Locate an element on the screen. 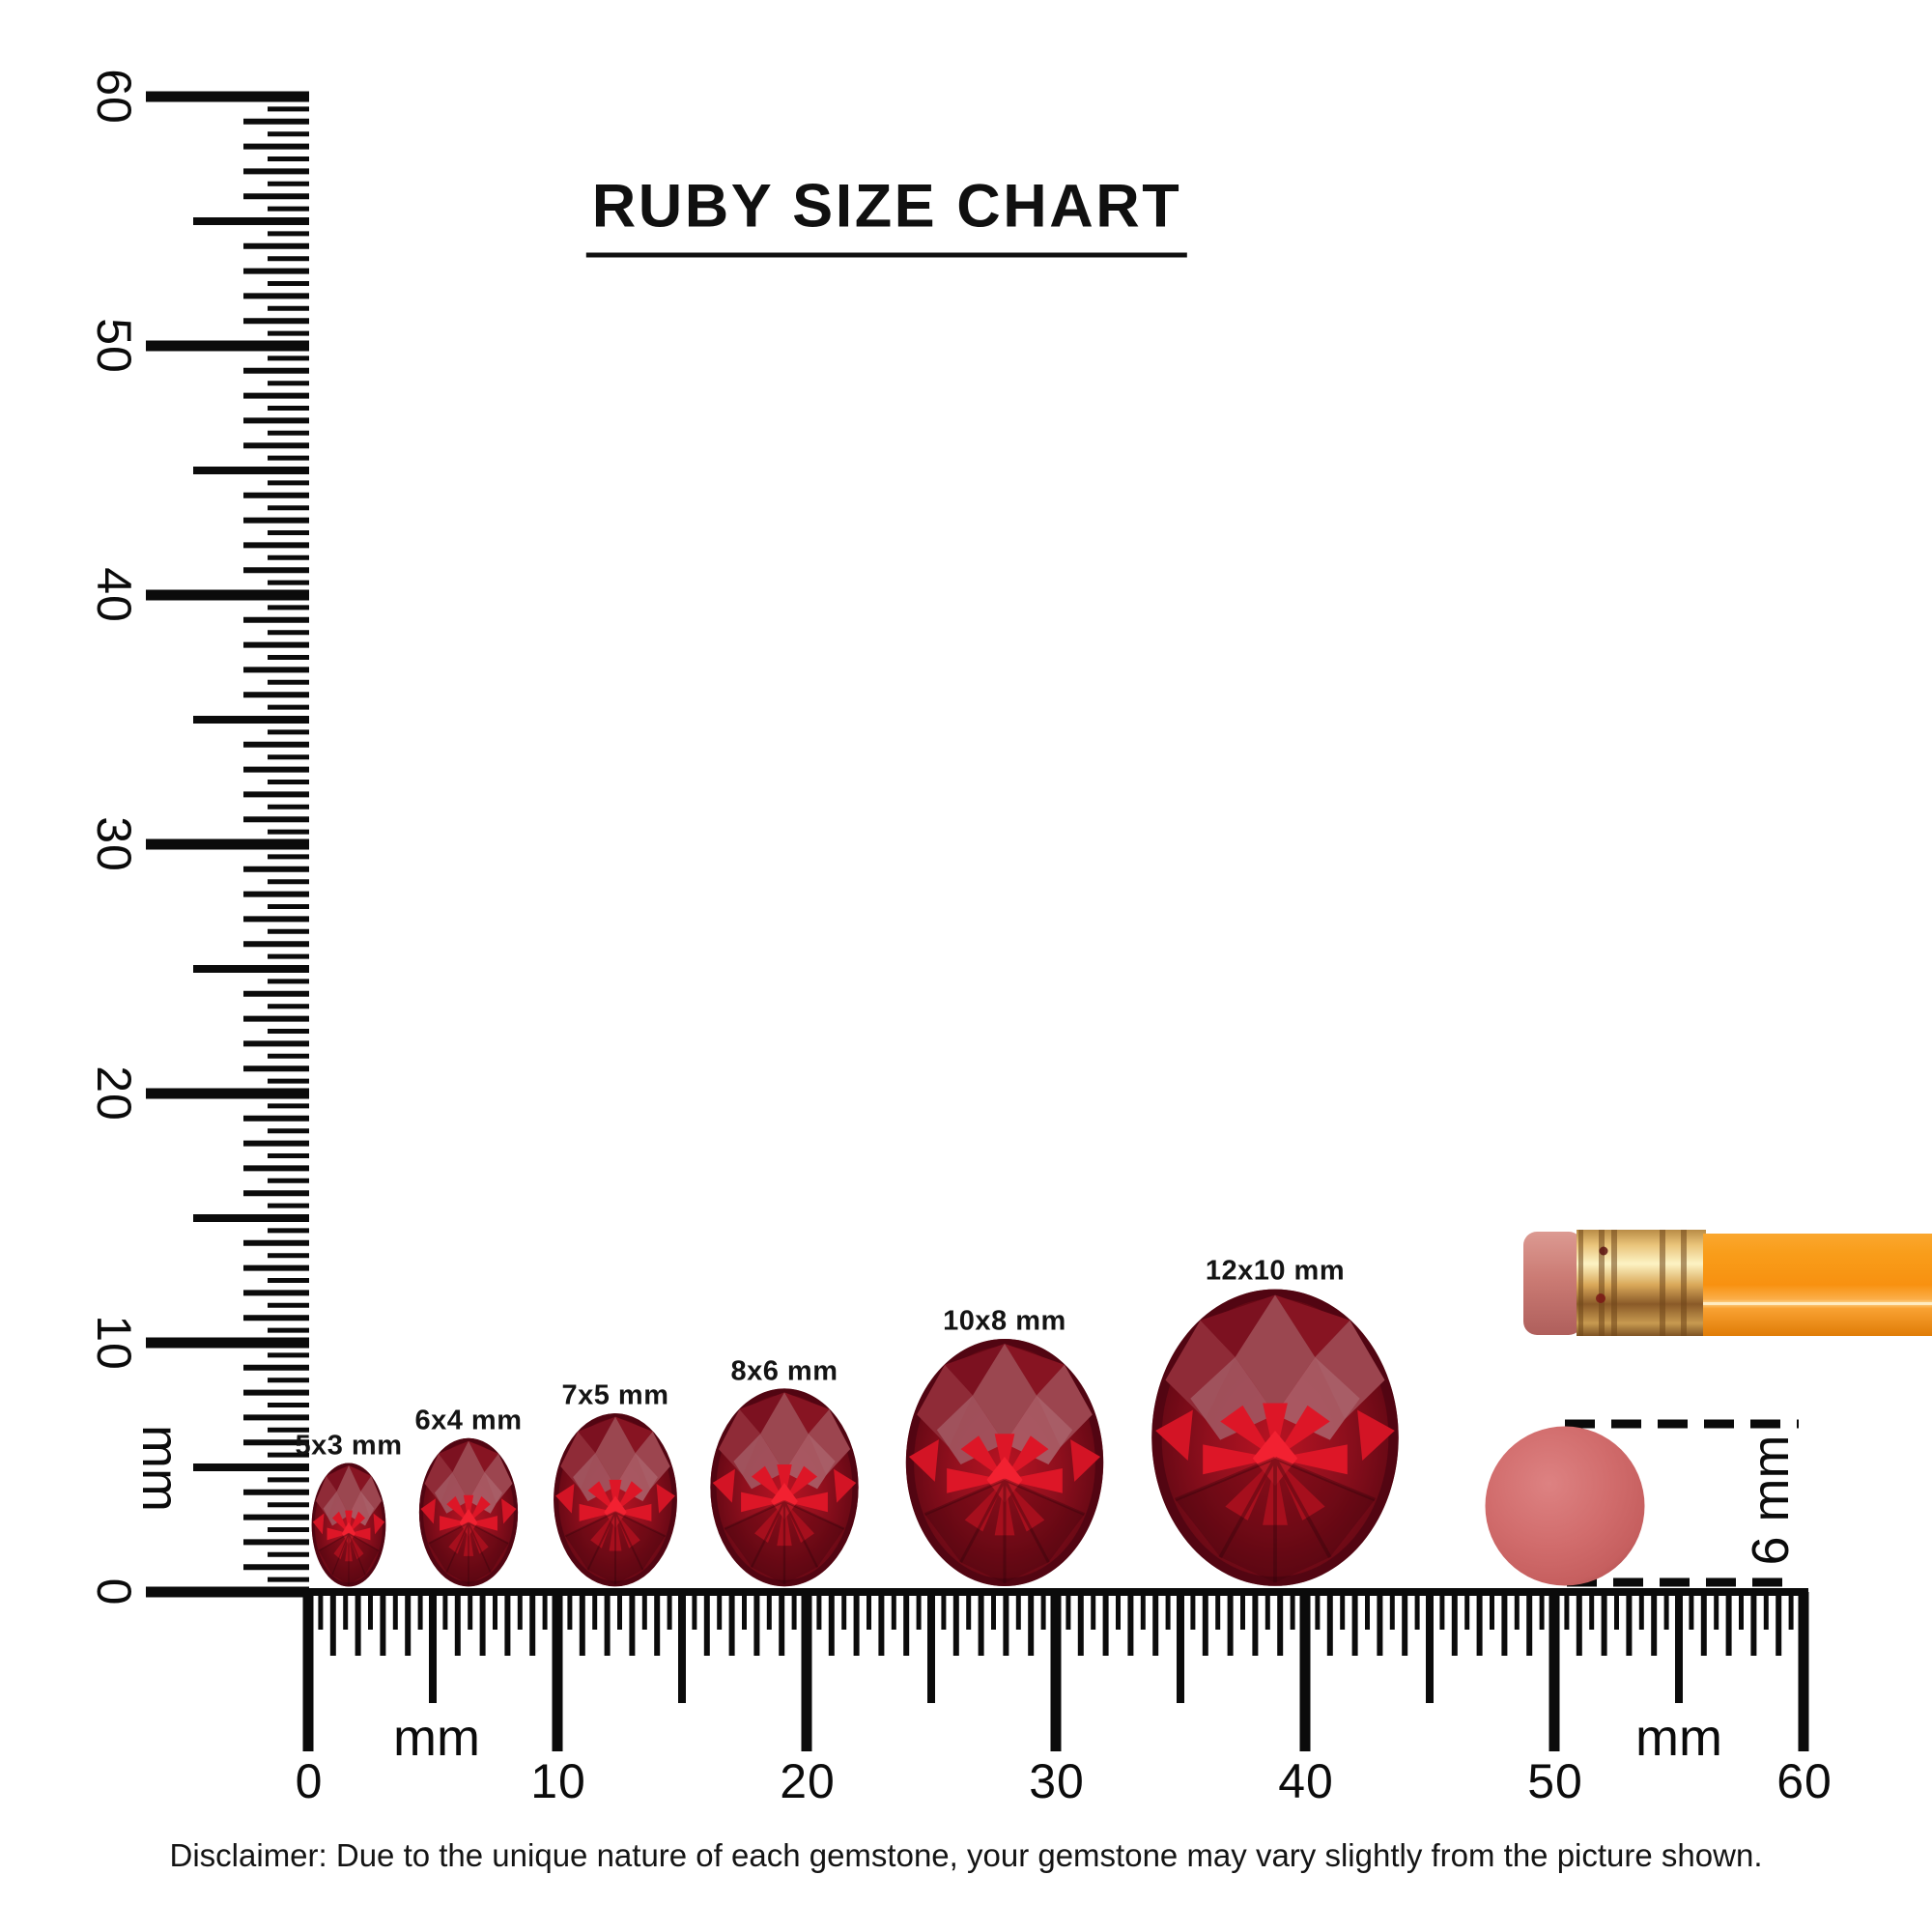 This screenshot has width=1932, height=1932. h-ruler-label-60: 60 is located at coordinates (1804, 1781).